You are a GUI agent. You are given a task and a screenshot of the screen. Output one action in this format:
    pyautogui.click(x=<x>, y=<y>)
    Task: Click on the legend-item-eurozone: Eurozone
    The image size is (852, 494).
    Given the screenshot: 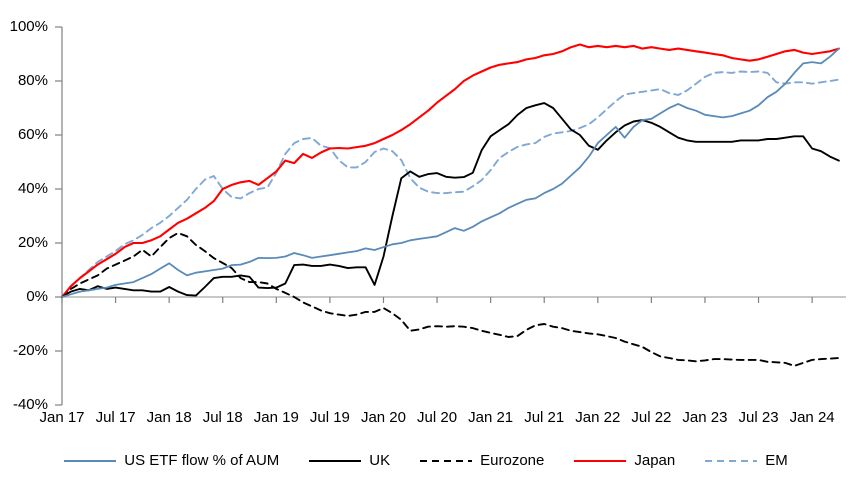 What is the action you would take?
    pyautogui.click(x=482, y=460)
    